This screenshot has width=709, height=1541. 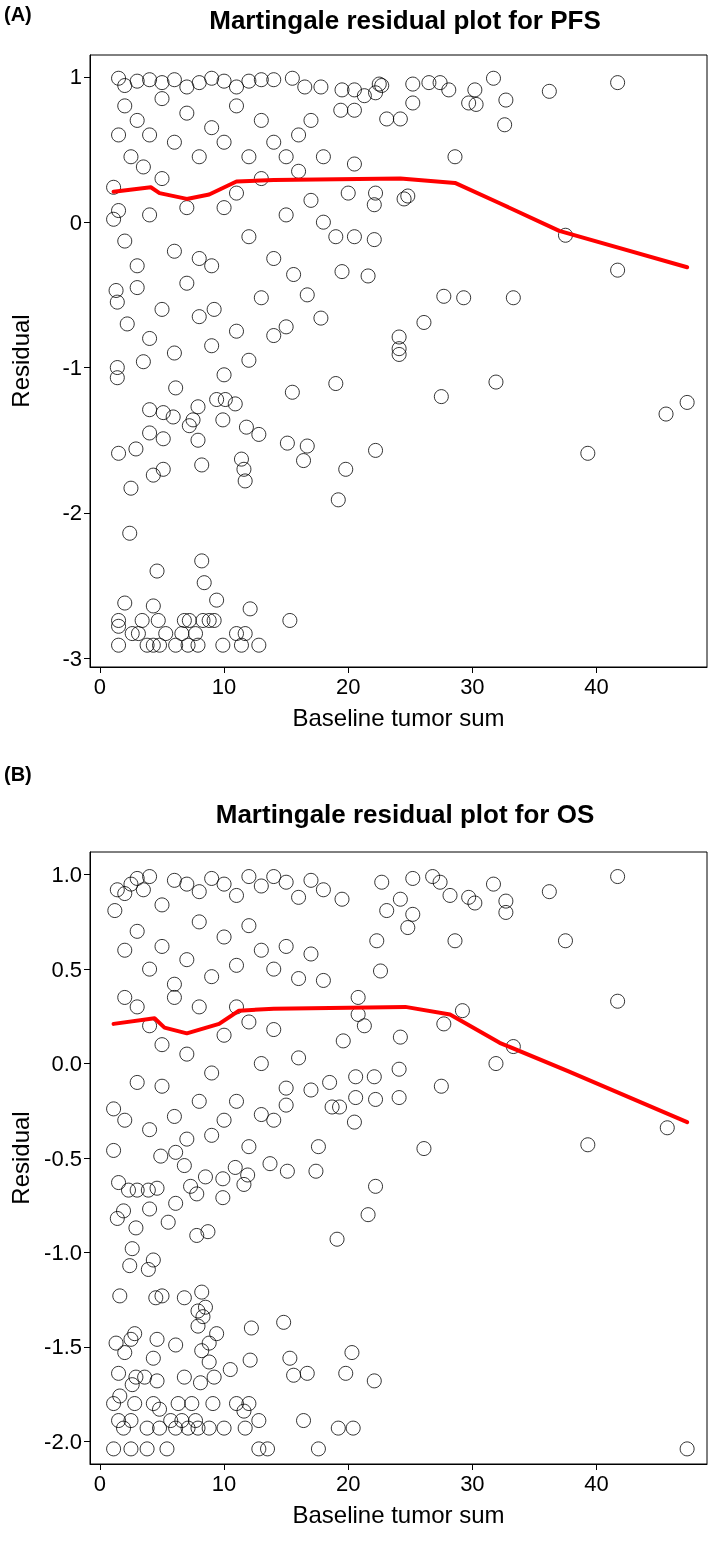 I want to click on text: (B), so click(x=18, y=774).